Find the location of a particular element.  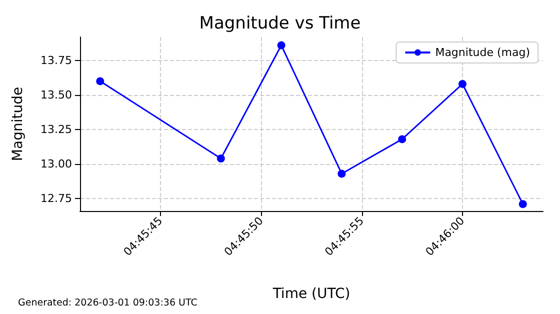

chart-title: Magnitude vs Time is located at coordinates (280, 24).